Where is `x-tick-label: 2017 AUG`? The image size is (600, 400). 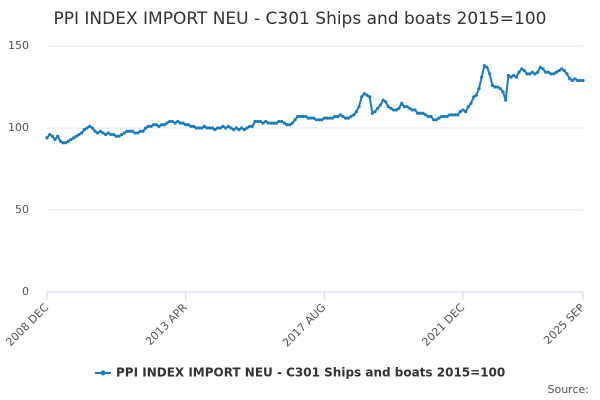 x-tick-label: 2017 AUG is located at coordinates (304, 325).